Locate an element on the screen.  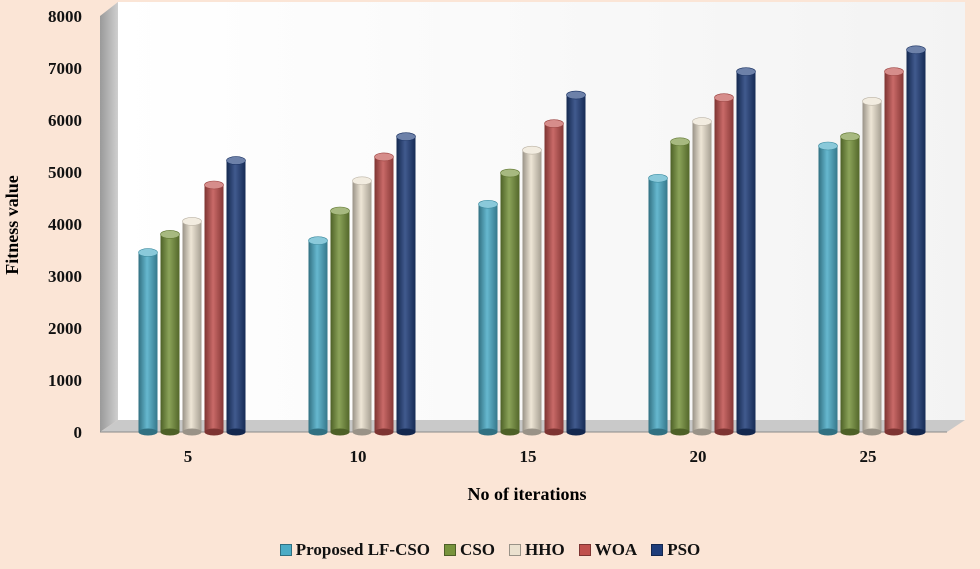
legend-label: CSO is located at coordinates (478, 549).